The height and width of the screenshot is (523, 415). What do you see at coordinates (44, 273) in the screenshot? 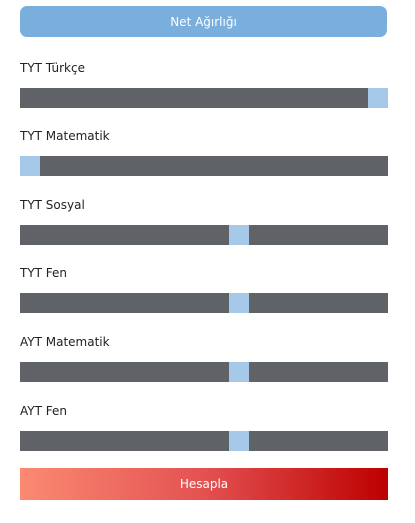
I see `slider-label: TYT Fen` at bounding box center [44, 273].